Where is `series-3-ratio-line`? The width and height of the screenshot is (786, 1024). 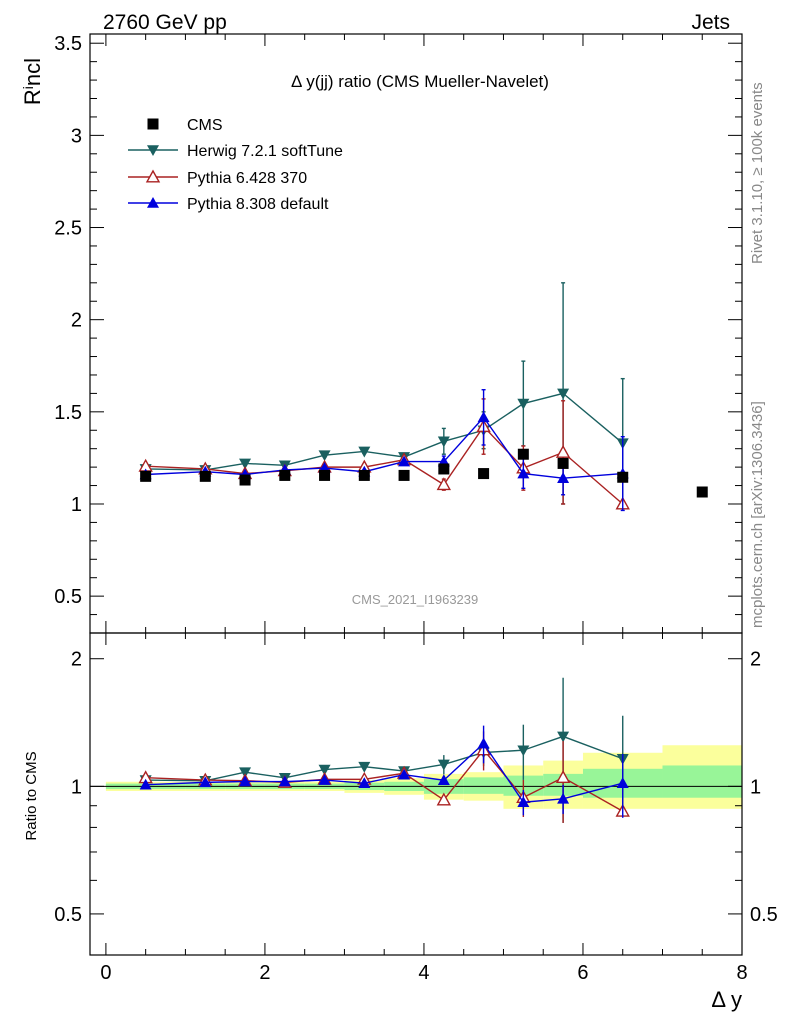 series-3-ratio-line is located at coordinates (384, 772).